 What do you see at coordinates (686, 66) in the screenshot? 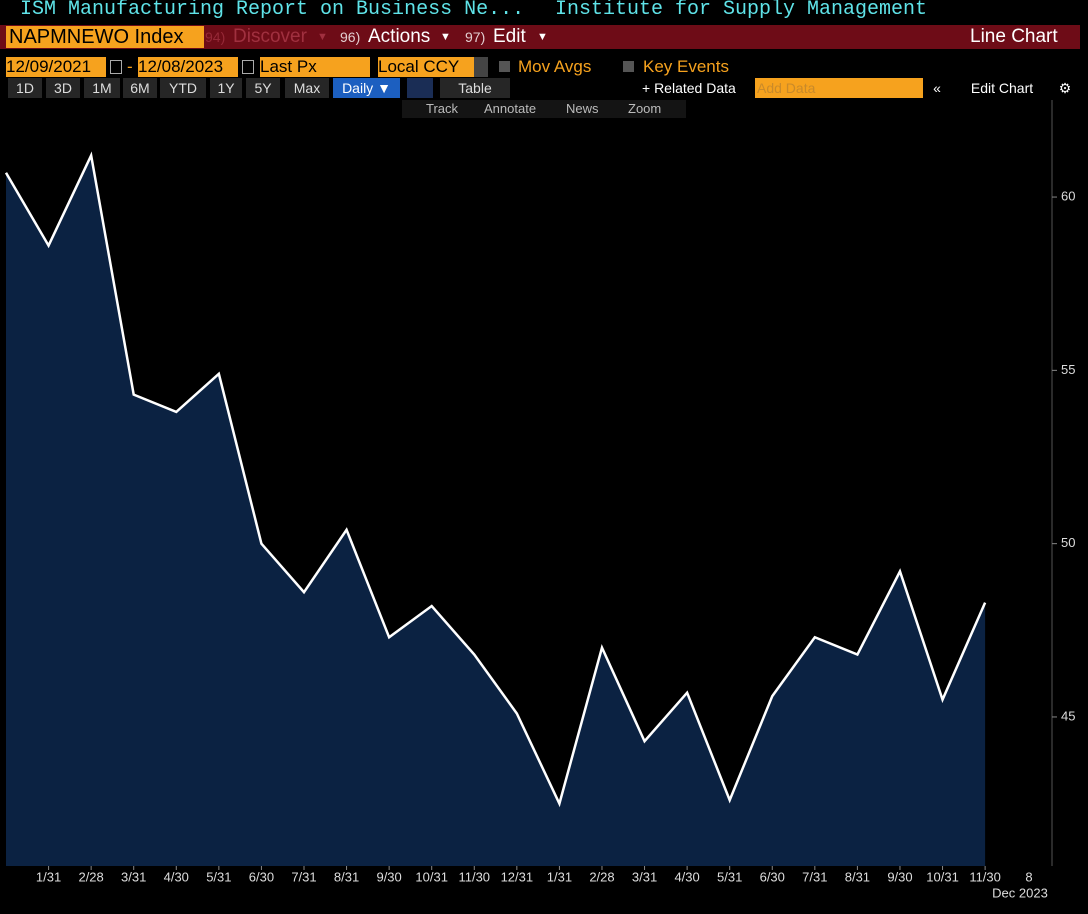
I see `key-events-label: Key Events` at bounding box center [686, 66].